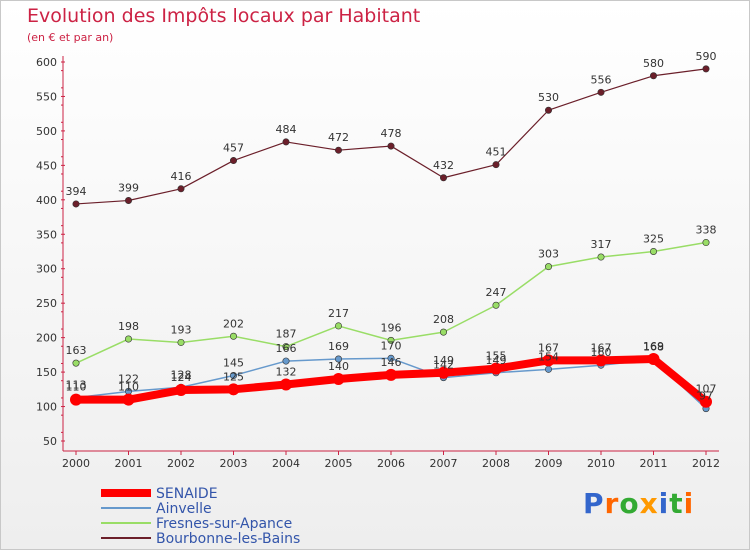  I want to click on data-label-ainvelle: 142, so click(443, 365).